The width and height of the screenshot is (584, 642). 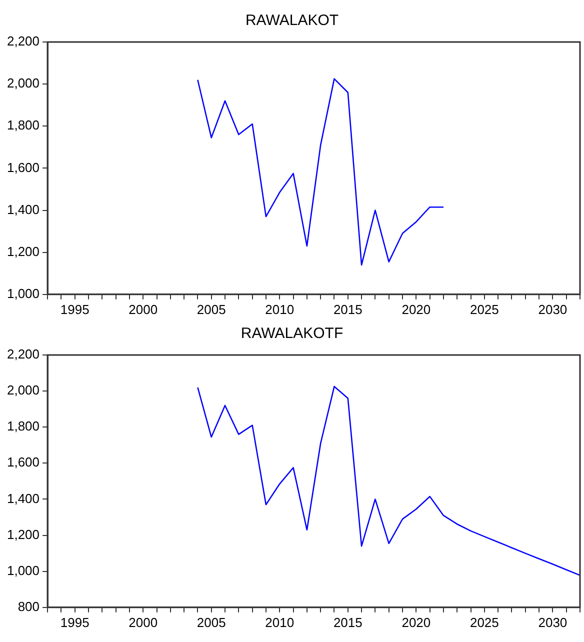 What do you see at coordinates (292, 21) in the screenshot?
I see `chart-title: RAWALAKOT` at bounding box center [292, 21].